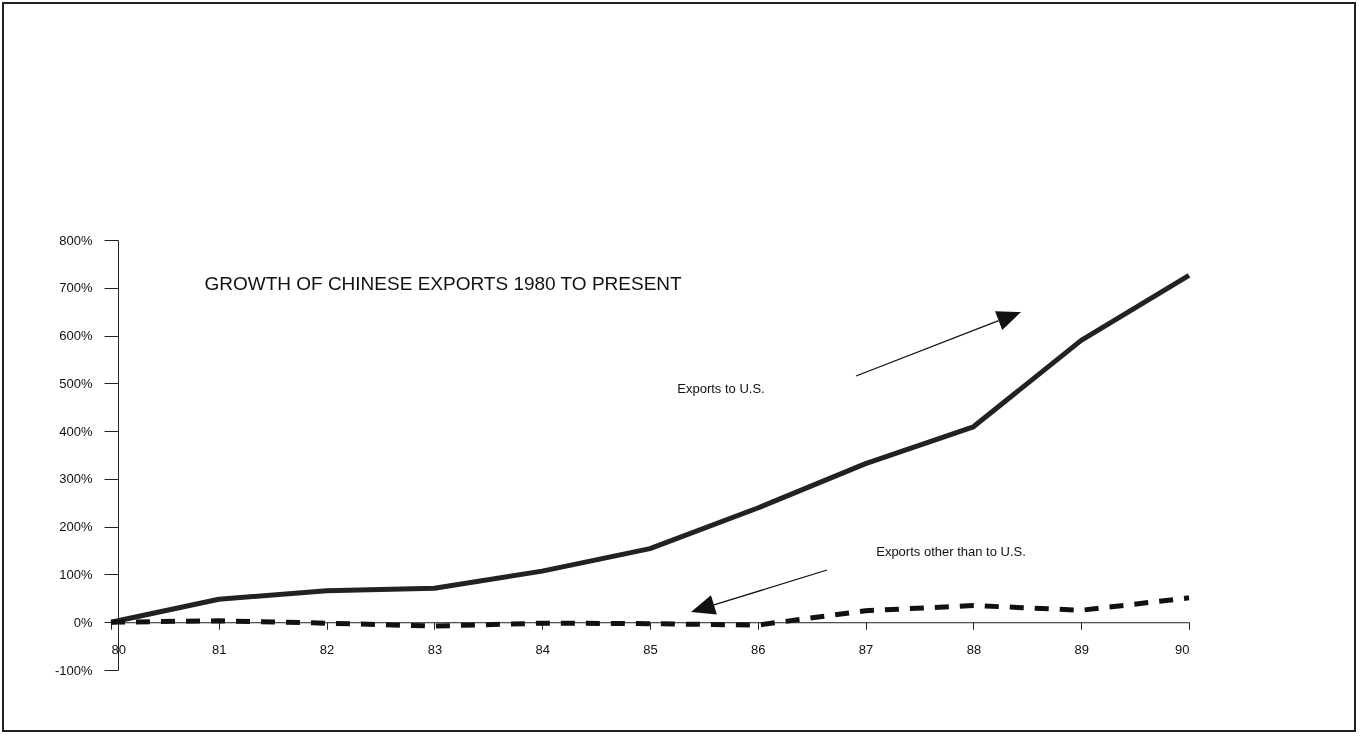 This screenshot has width=1362, height=738. I want to click on text: GROWTH OF CHINESE EXPORTS 1980 TO PRESENT, so click(443, 283).